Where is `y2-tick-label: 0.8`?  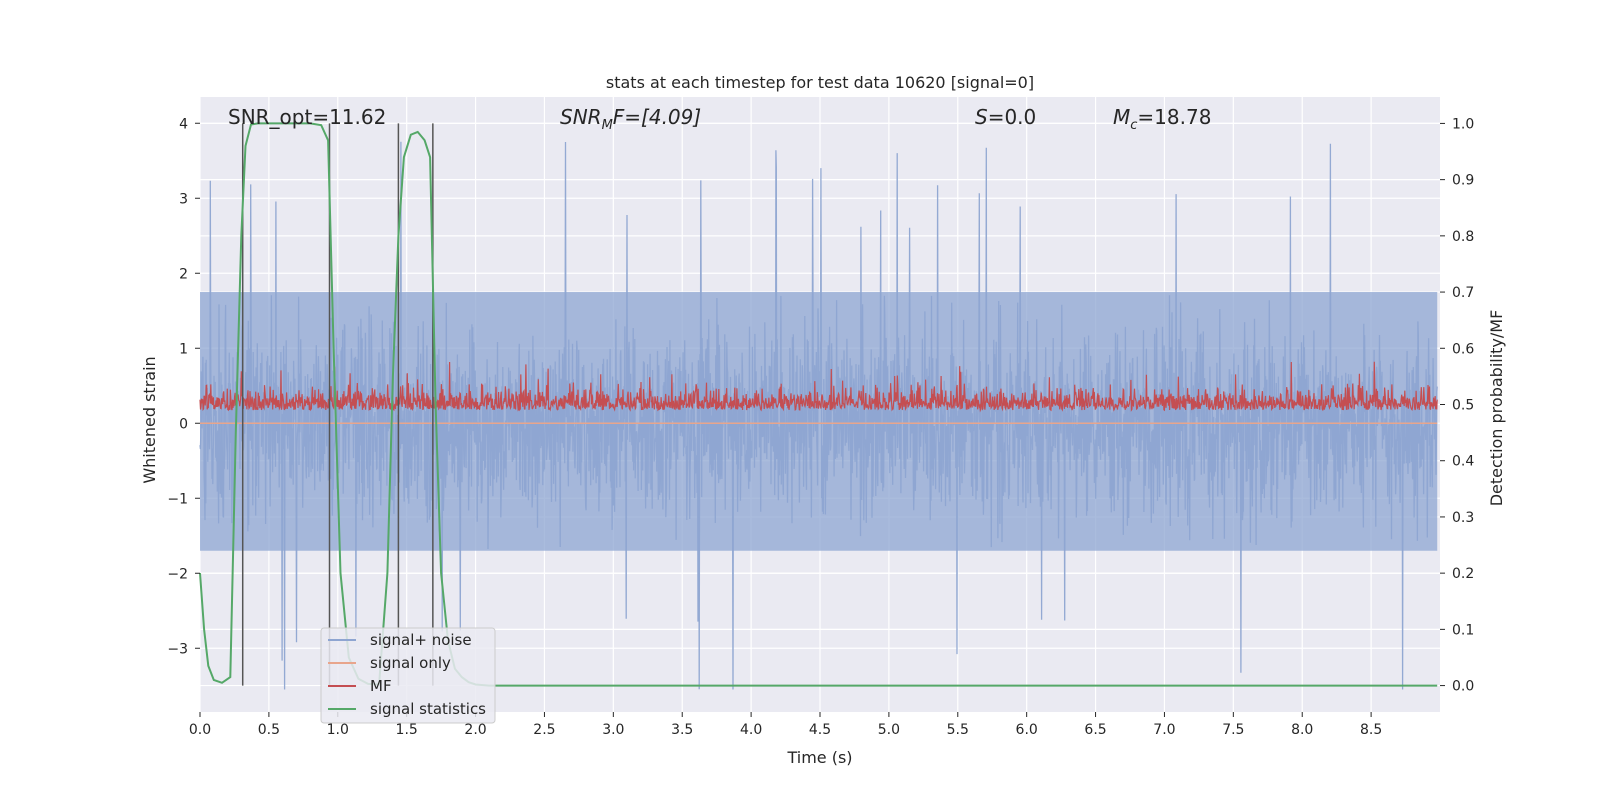
y2-tick-label: 0.8 is located at coordinates (1463, 237).